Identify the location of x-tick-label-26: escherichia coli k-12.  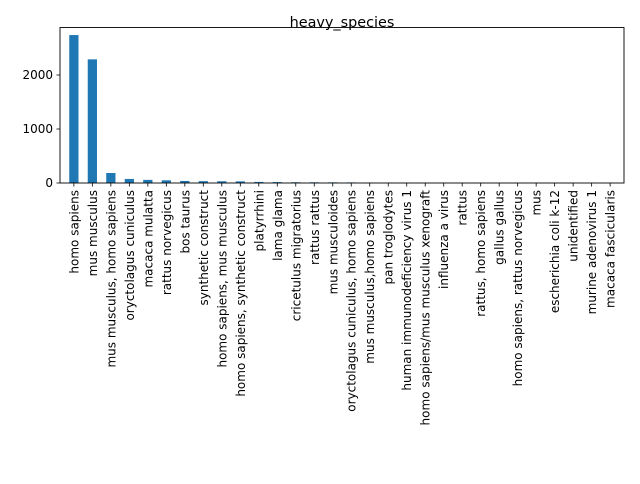
(555, 251).